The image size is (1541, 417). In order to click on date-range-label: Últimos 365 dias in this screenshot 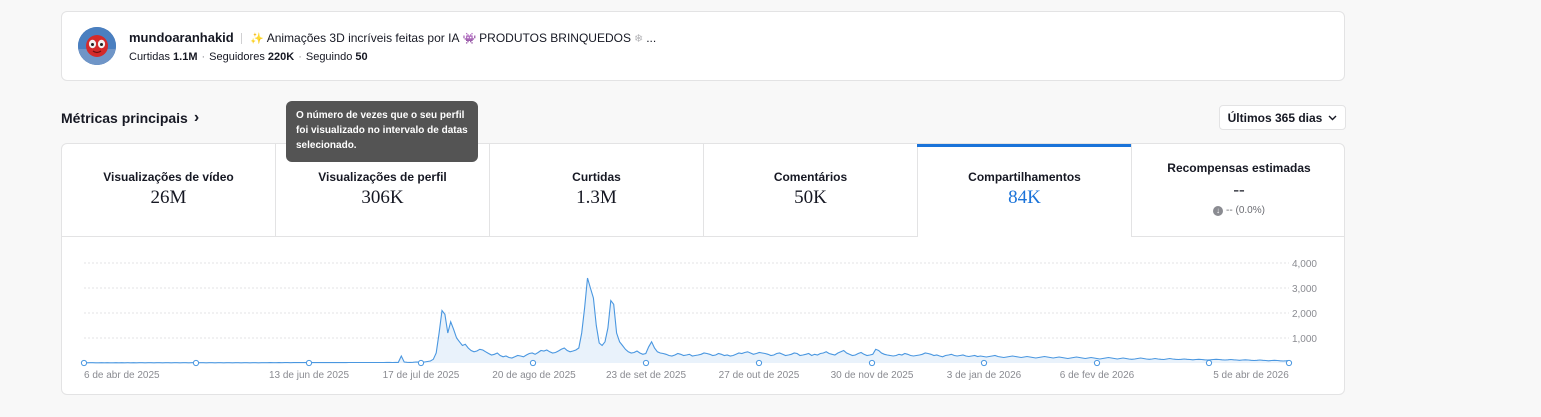, I will do `click(1275, 117)`.